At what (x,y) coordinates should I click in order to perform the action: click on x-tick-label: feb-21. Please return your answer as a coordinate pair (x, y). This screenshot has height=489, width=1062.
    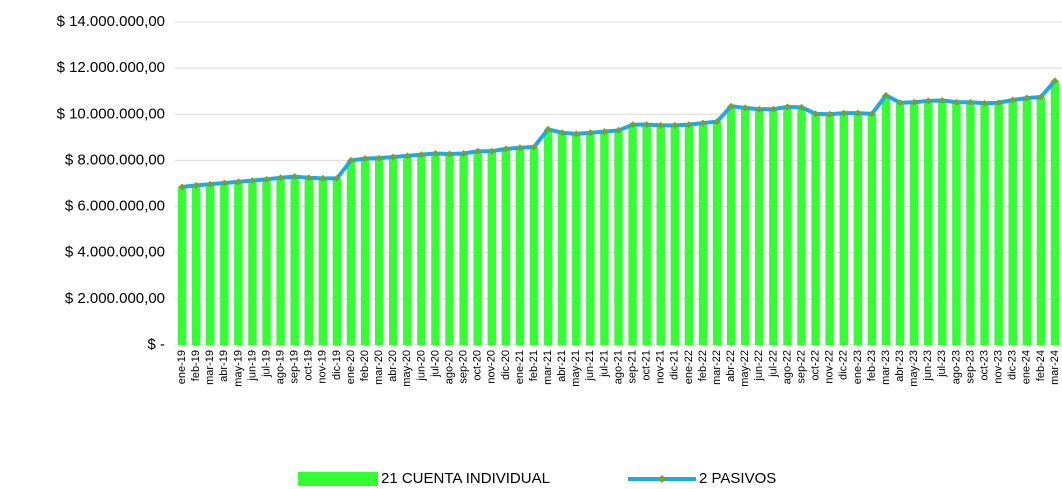
    Looking at the image, I should click on (534, 365).